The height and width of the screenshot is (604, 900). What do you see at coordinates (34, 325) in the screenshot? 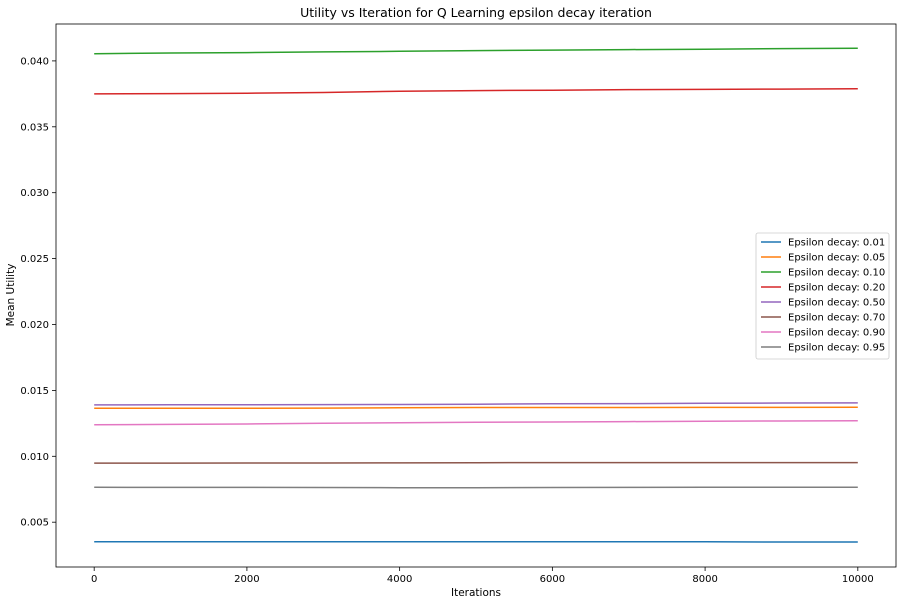
I see `y-tick-label: 0.020` at bounding box center [34, 325].